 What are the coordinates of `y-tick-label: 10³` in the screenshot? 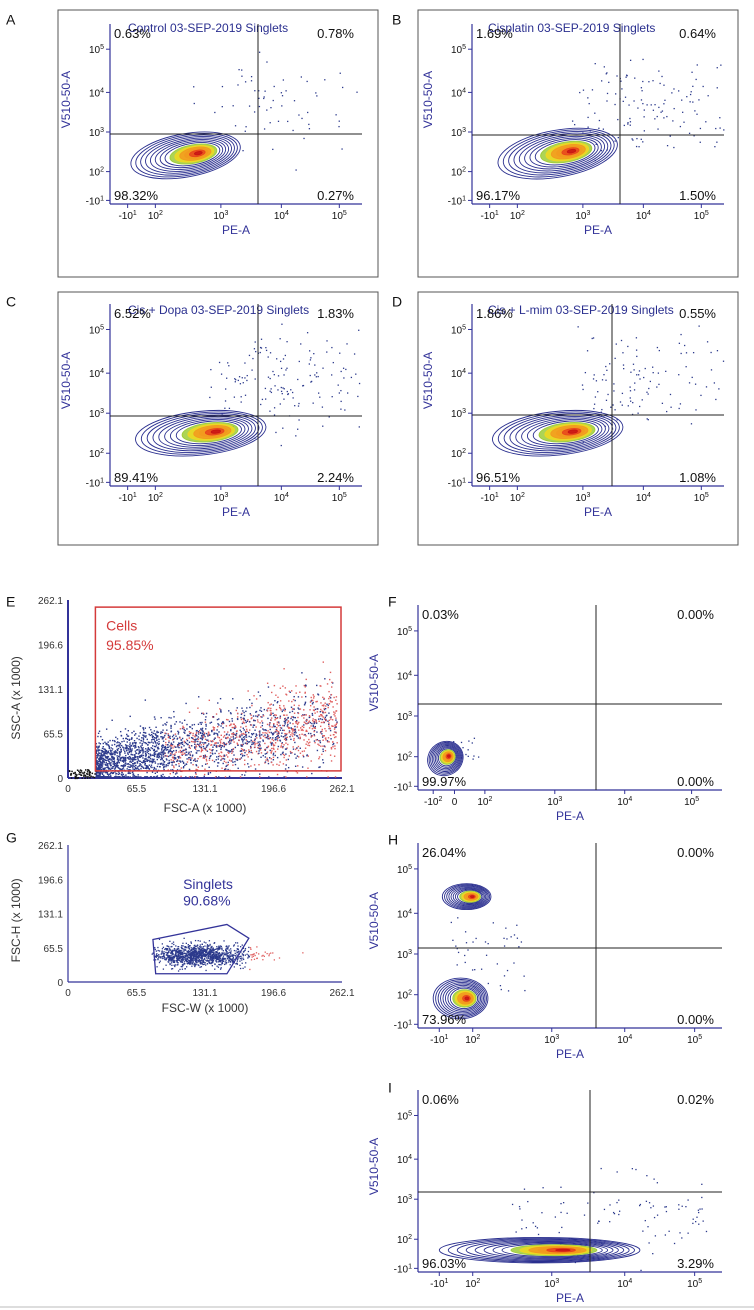 It's located at (404, 717).